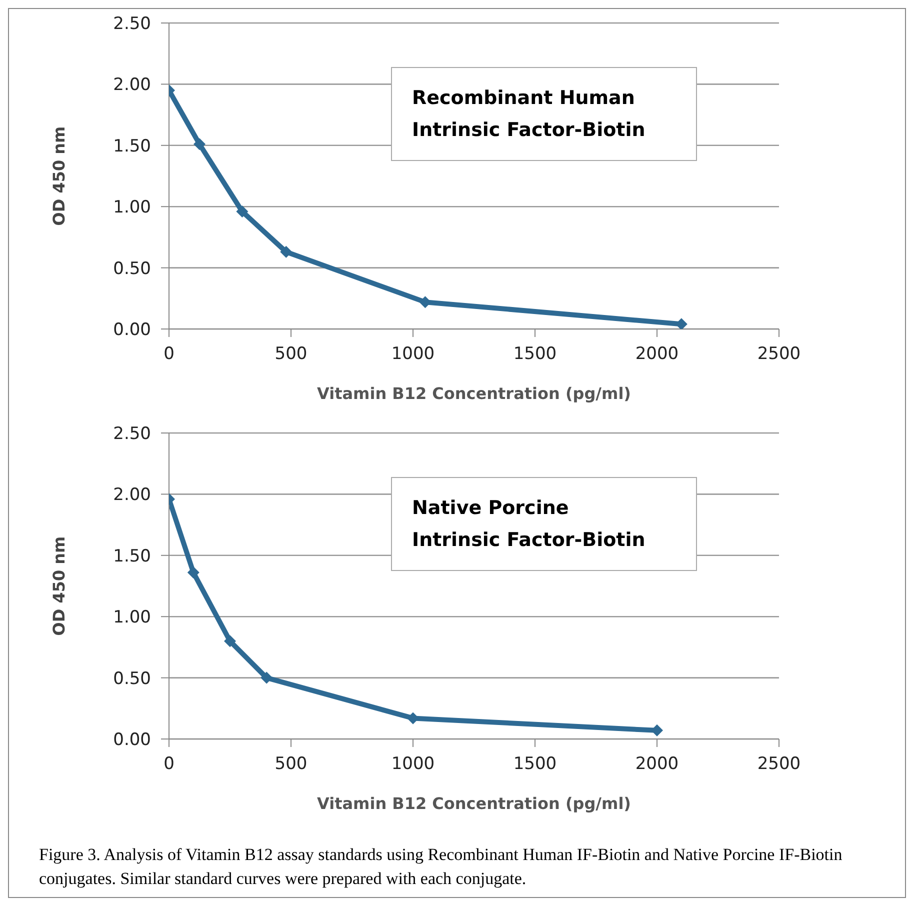 Image resolution: width=914 pixels, height=920 pixels. What do you see at coordinates (441, 867) in the screenshot?
I see `caption: Figure 3. Analysis of Vitamin B12 assay standards using Recombinant Human IF-Biotin and Native Porcine IF-Biotin conjugates. Similar standard curves were prepared with each conjugate.` at bounding box center [441, 867].